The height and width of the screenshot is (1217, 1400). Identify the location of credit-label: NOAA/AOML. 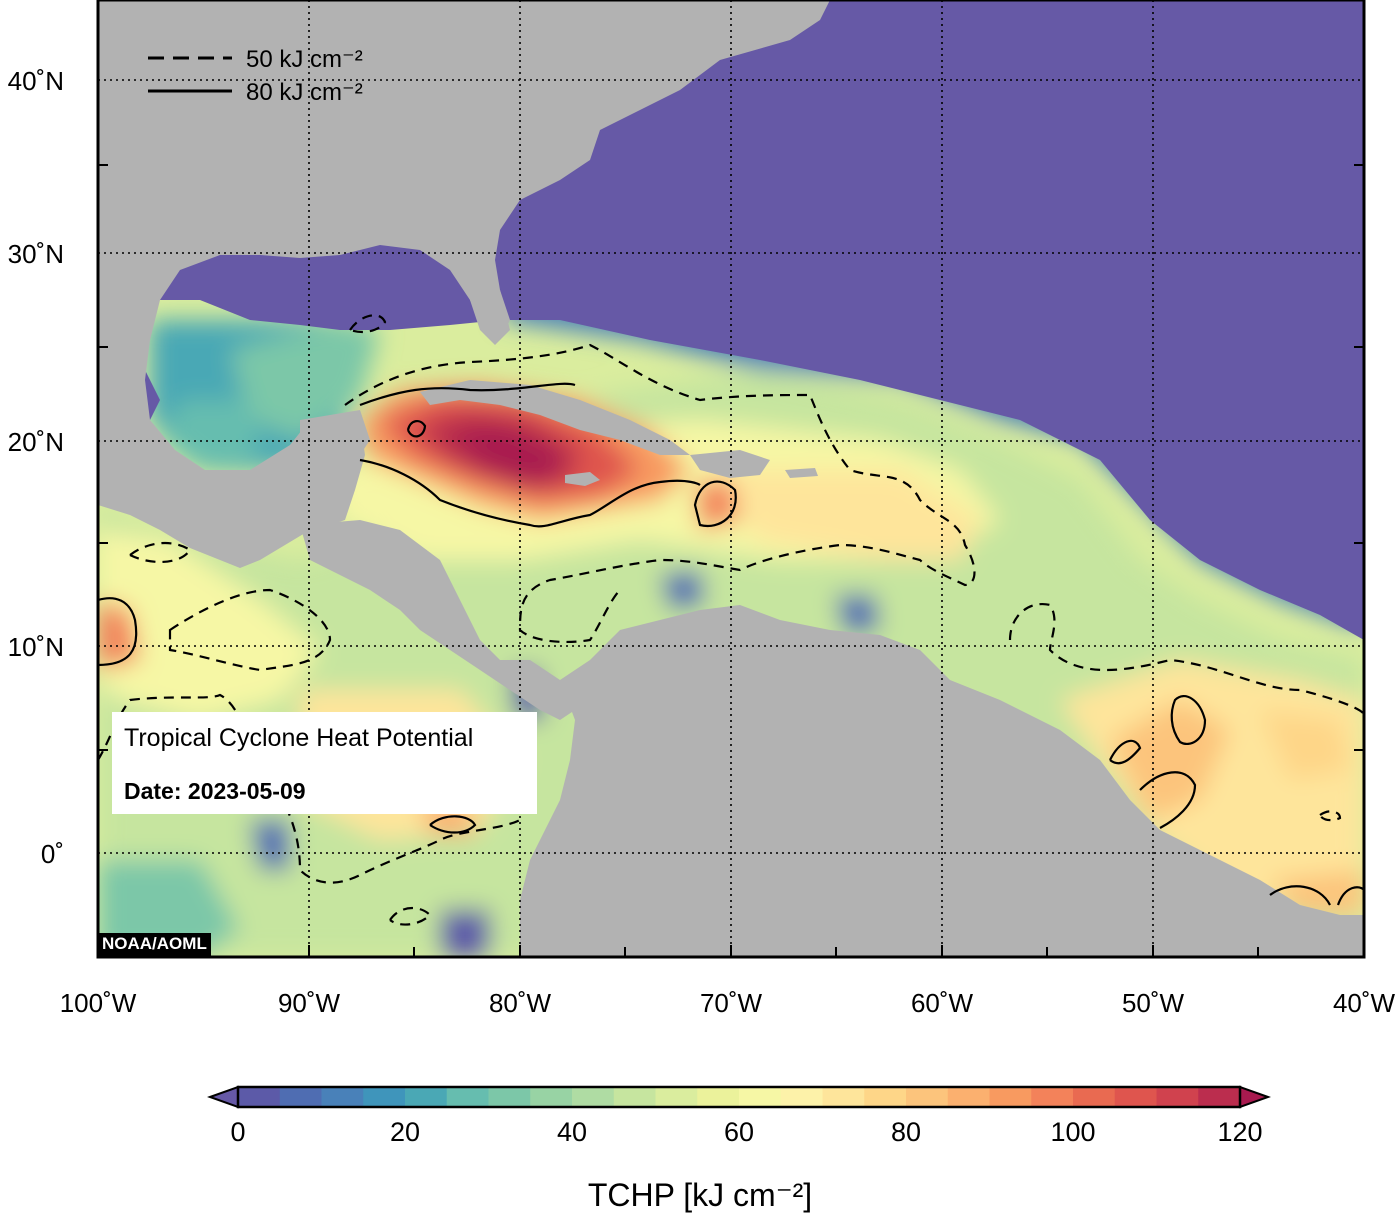
(154, 944).